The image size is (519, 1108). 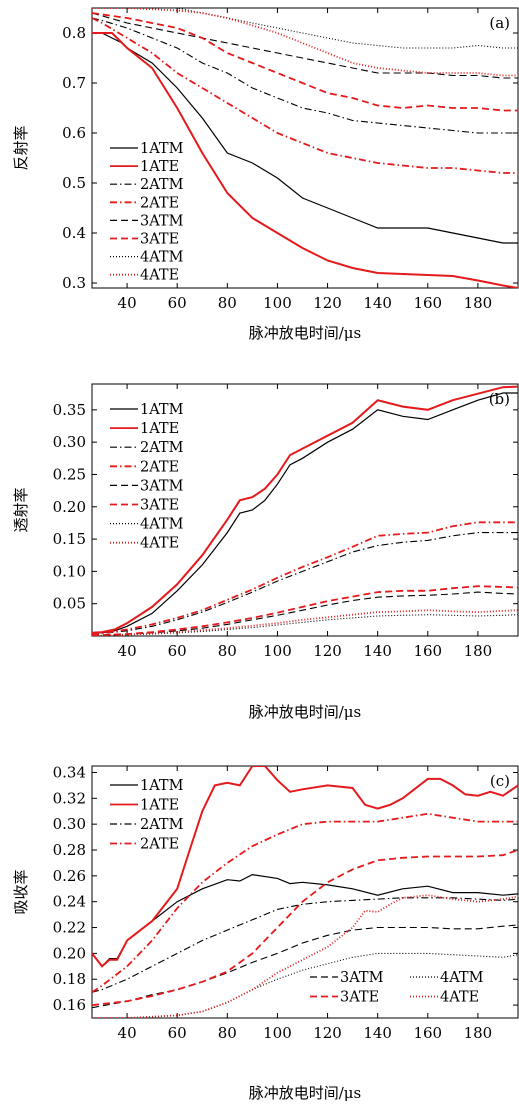 What do you see at coordinates (21, 509) in the screenshot?
I see `y-axis-label: 透射率` at bounding box center [21, 509].